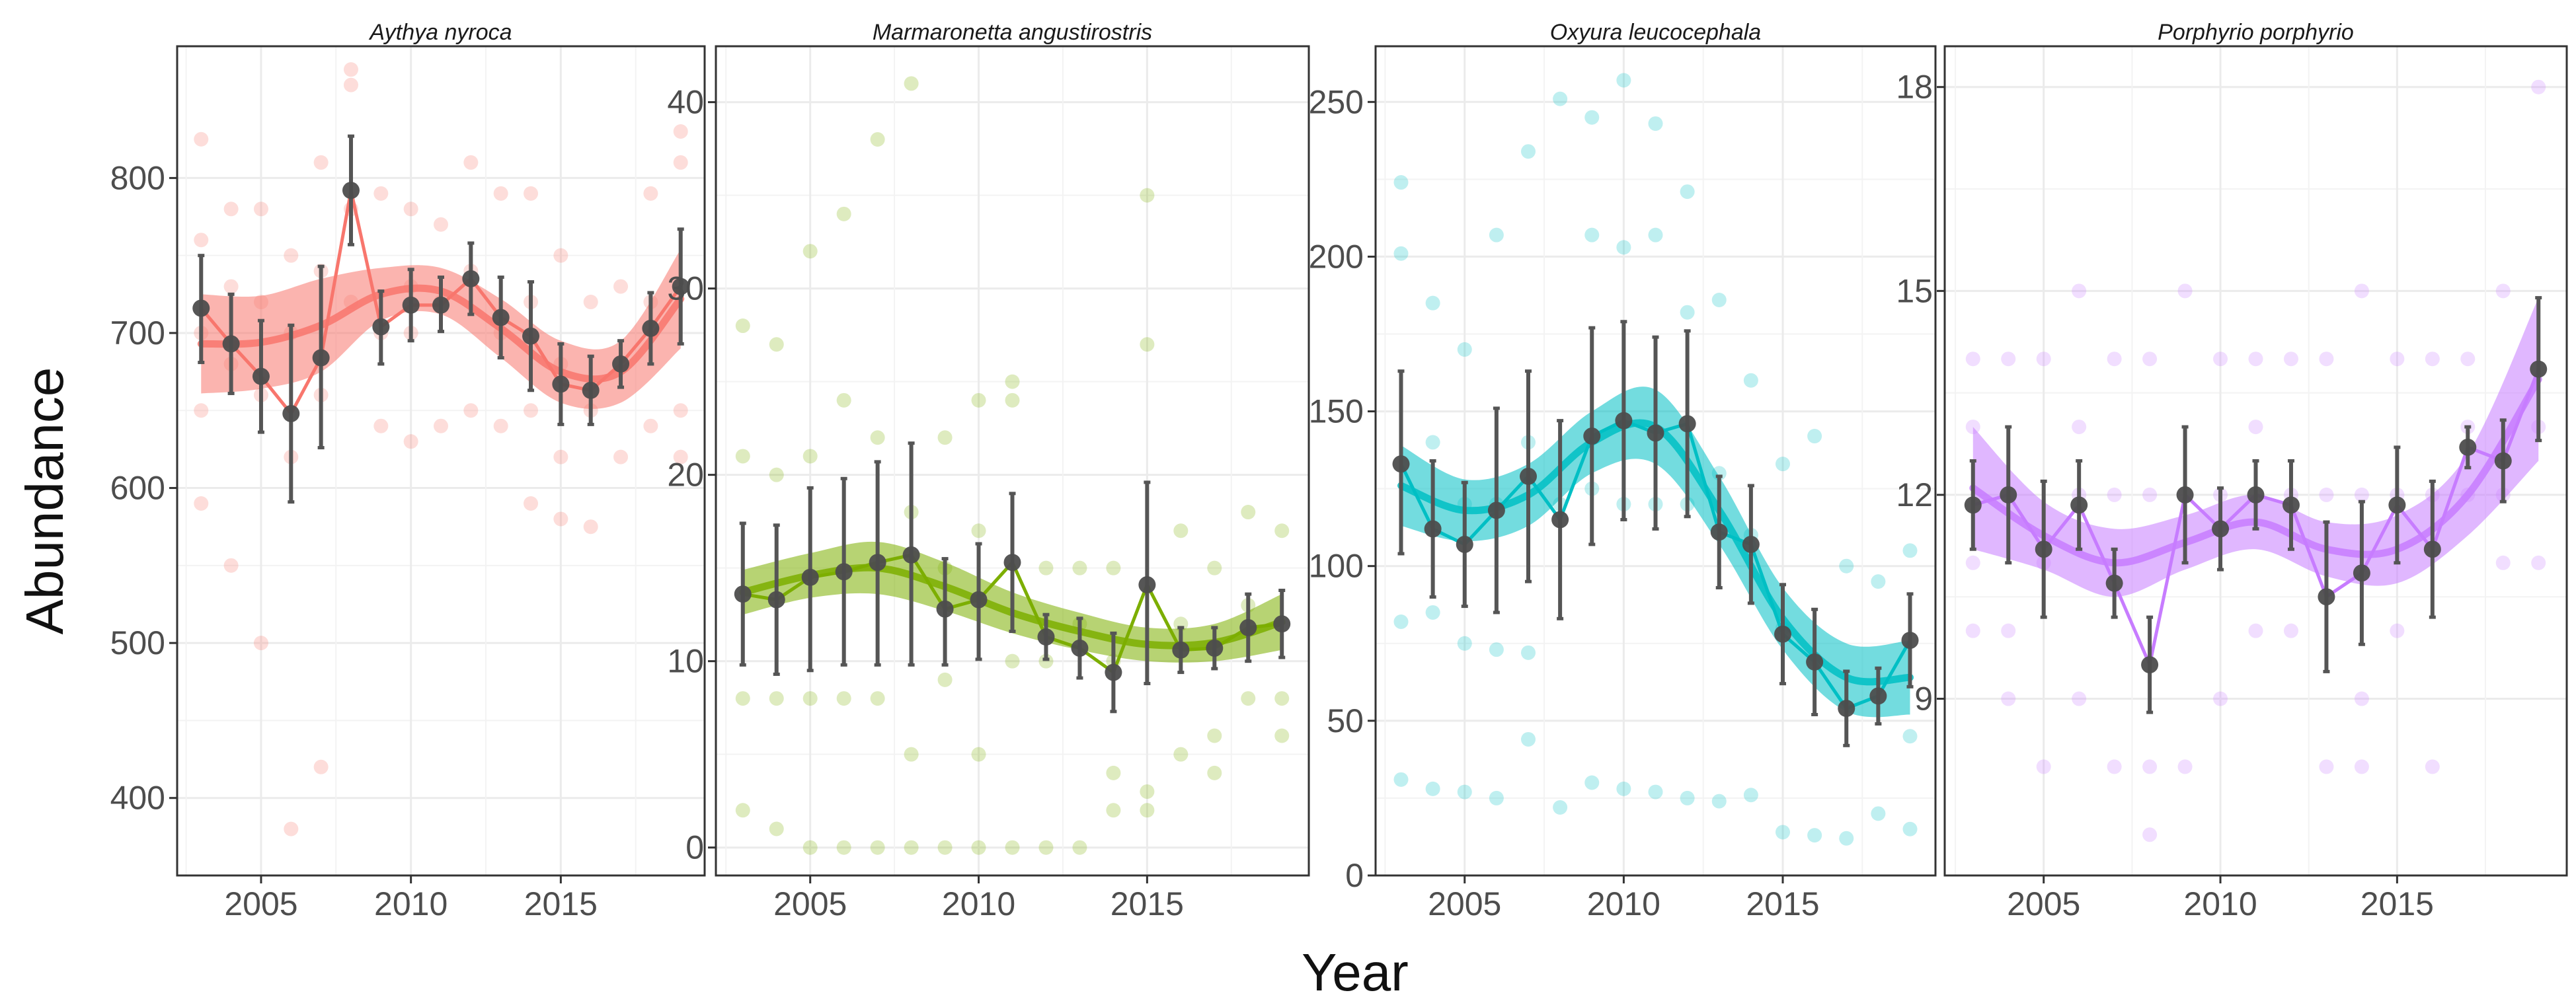  Describe the element at coordinates (1914, 290) in the screenshot. I see `y-tick-label: 15` at that location.